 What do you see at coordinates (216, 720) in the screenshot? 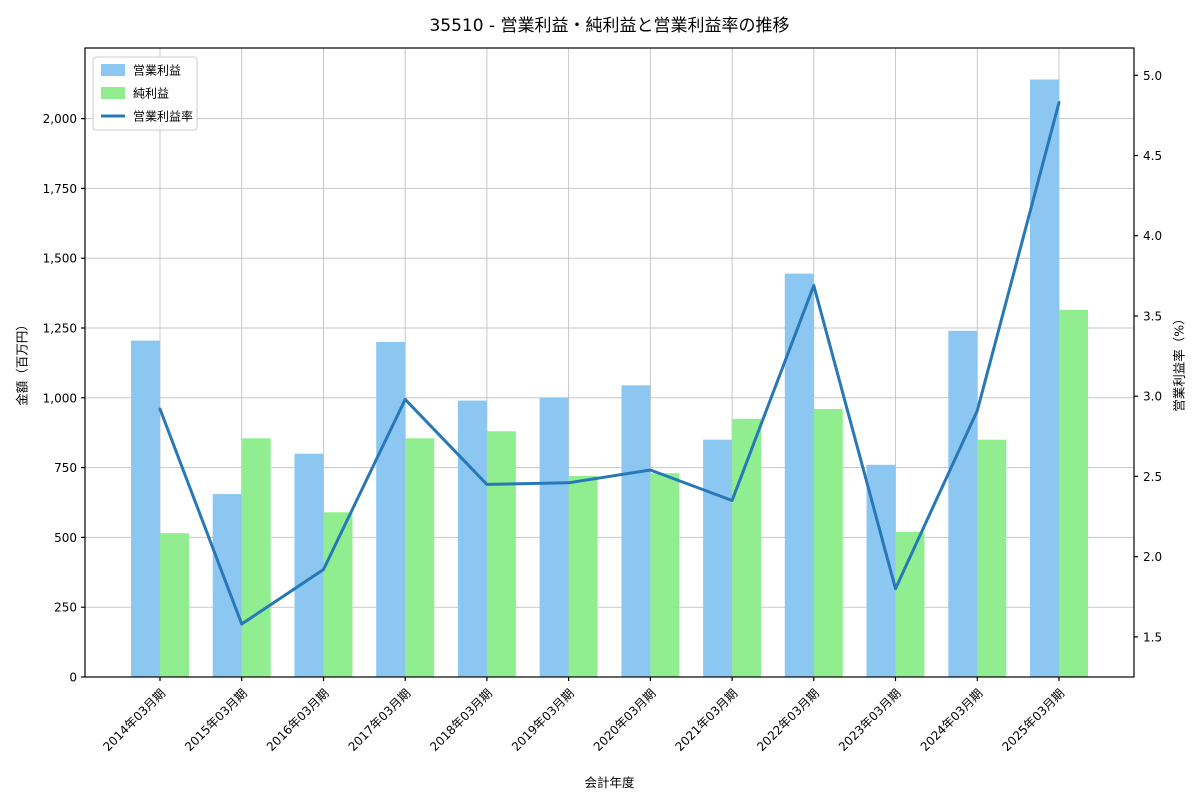
I see `svg-text: 2015年03月期` at bounding box center [216, 720].